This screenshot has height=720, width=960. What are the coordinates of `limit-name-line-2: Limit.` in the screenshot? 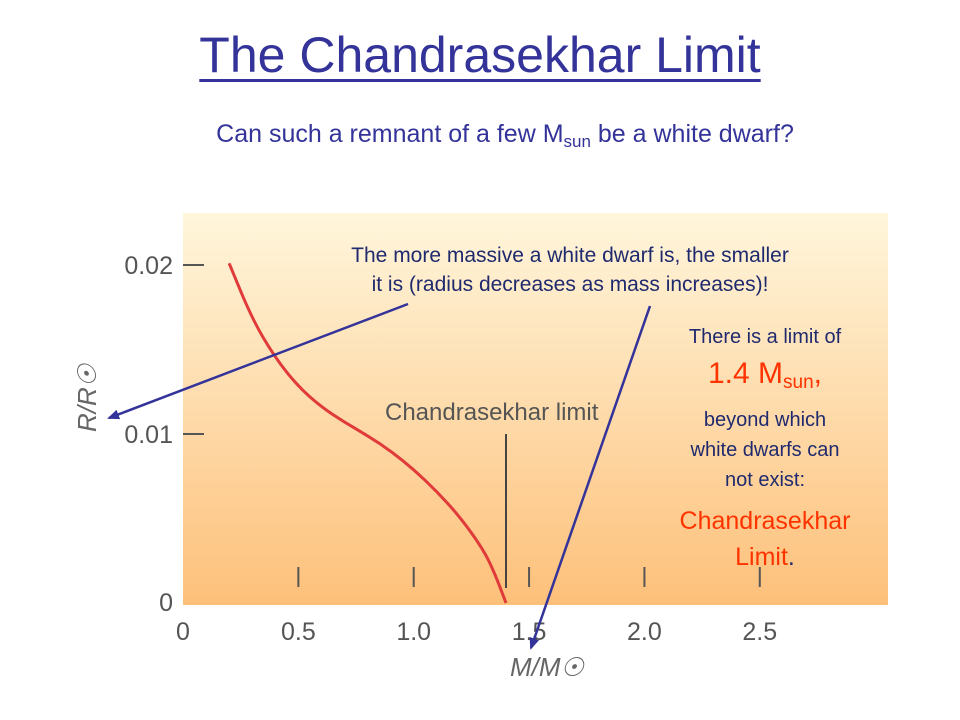 It's located at (765, 557).